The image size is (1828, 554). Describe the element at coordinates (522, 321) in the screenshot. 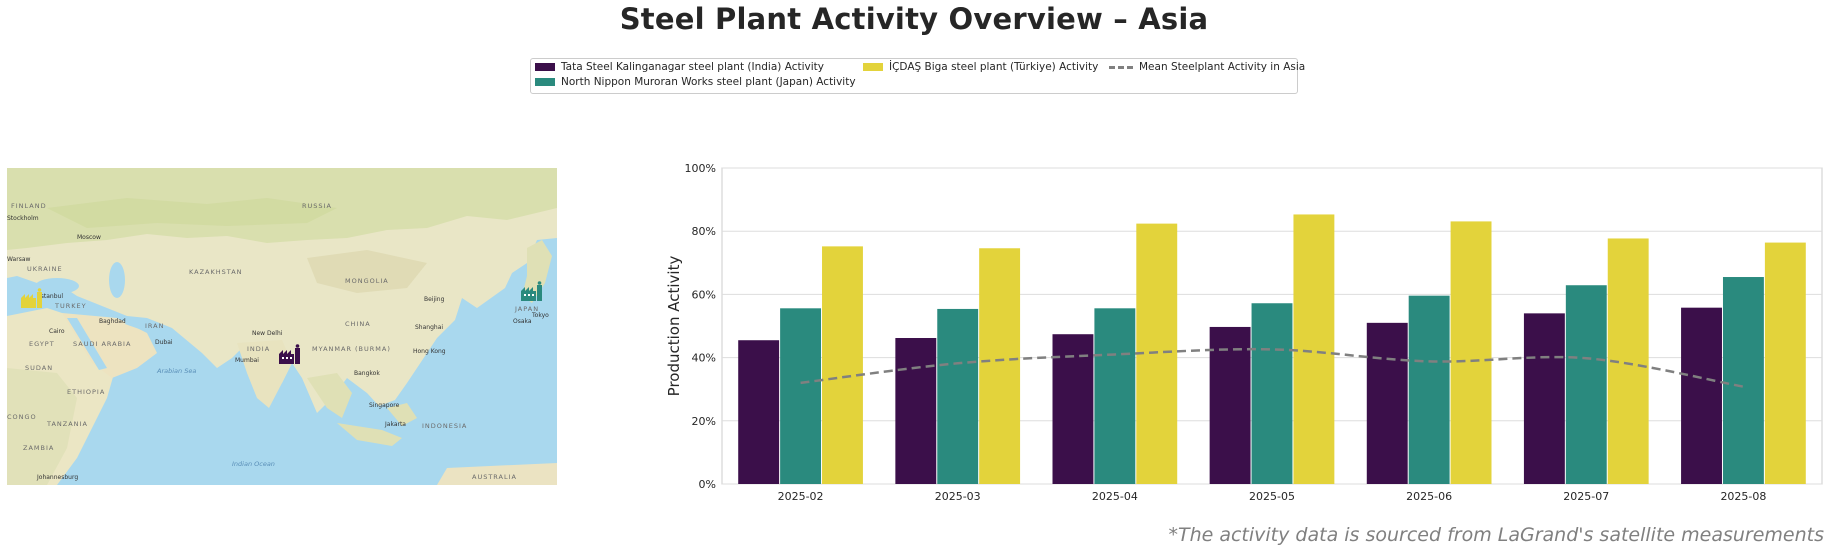

I see `map-label-osaka: Osaka` at that location.